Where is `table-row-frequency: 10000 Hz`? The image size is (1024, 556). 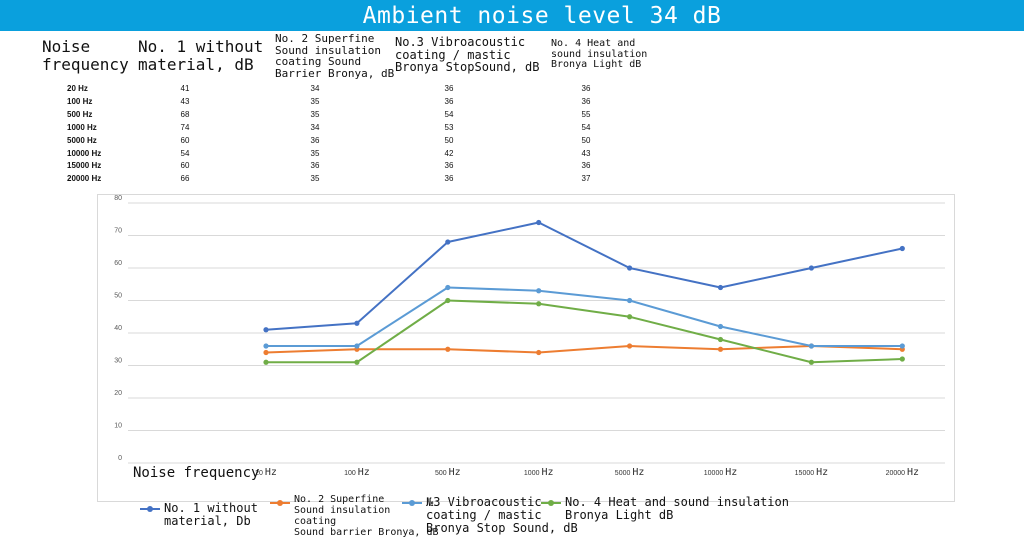 table-row-frequency: 10000 Hz is located at coordinates (84, 153).